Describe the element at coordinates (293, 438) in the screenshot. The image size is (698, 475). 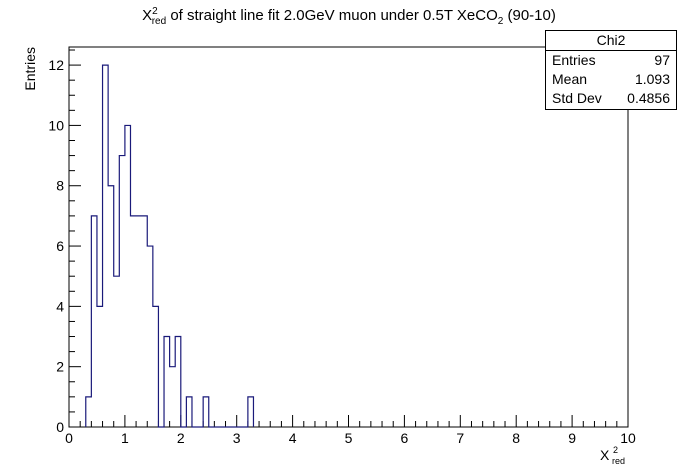
I see `x-tick-label: 4` at that location.